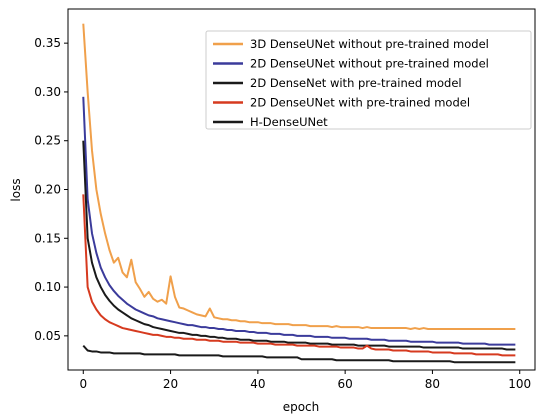  I want to click on y-tick-label-3: 0.20, so click(47, 190).